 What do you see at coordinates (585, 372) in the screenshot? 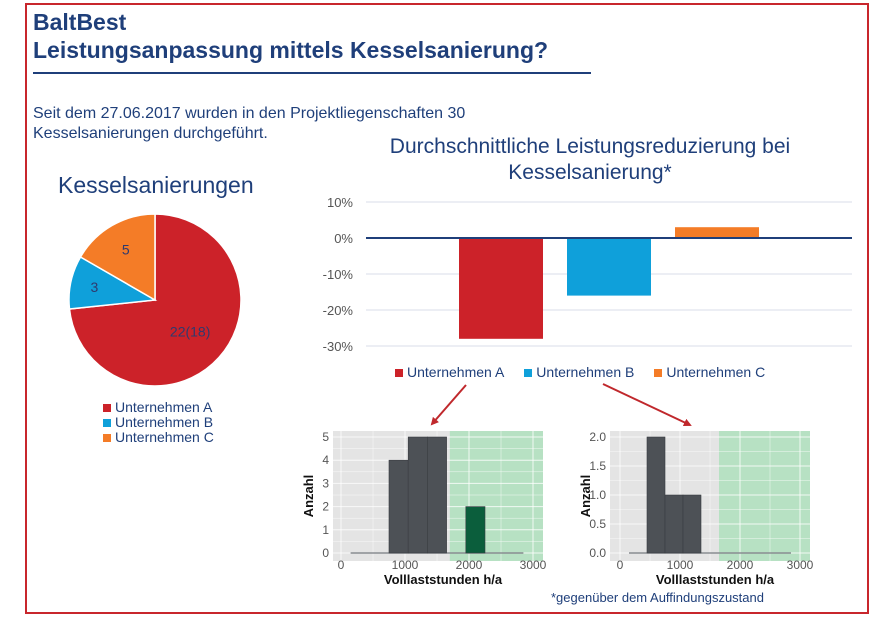
I see `bar-legend-label-b: Unternehmen B` at bounding box center [585, 372].